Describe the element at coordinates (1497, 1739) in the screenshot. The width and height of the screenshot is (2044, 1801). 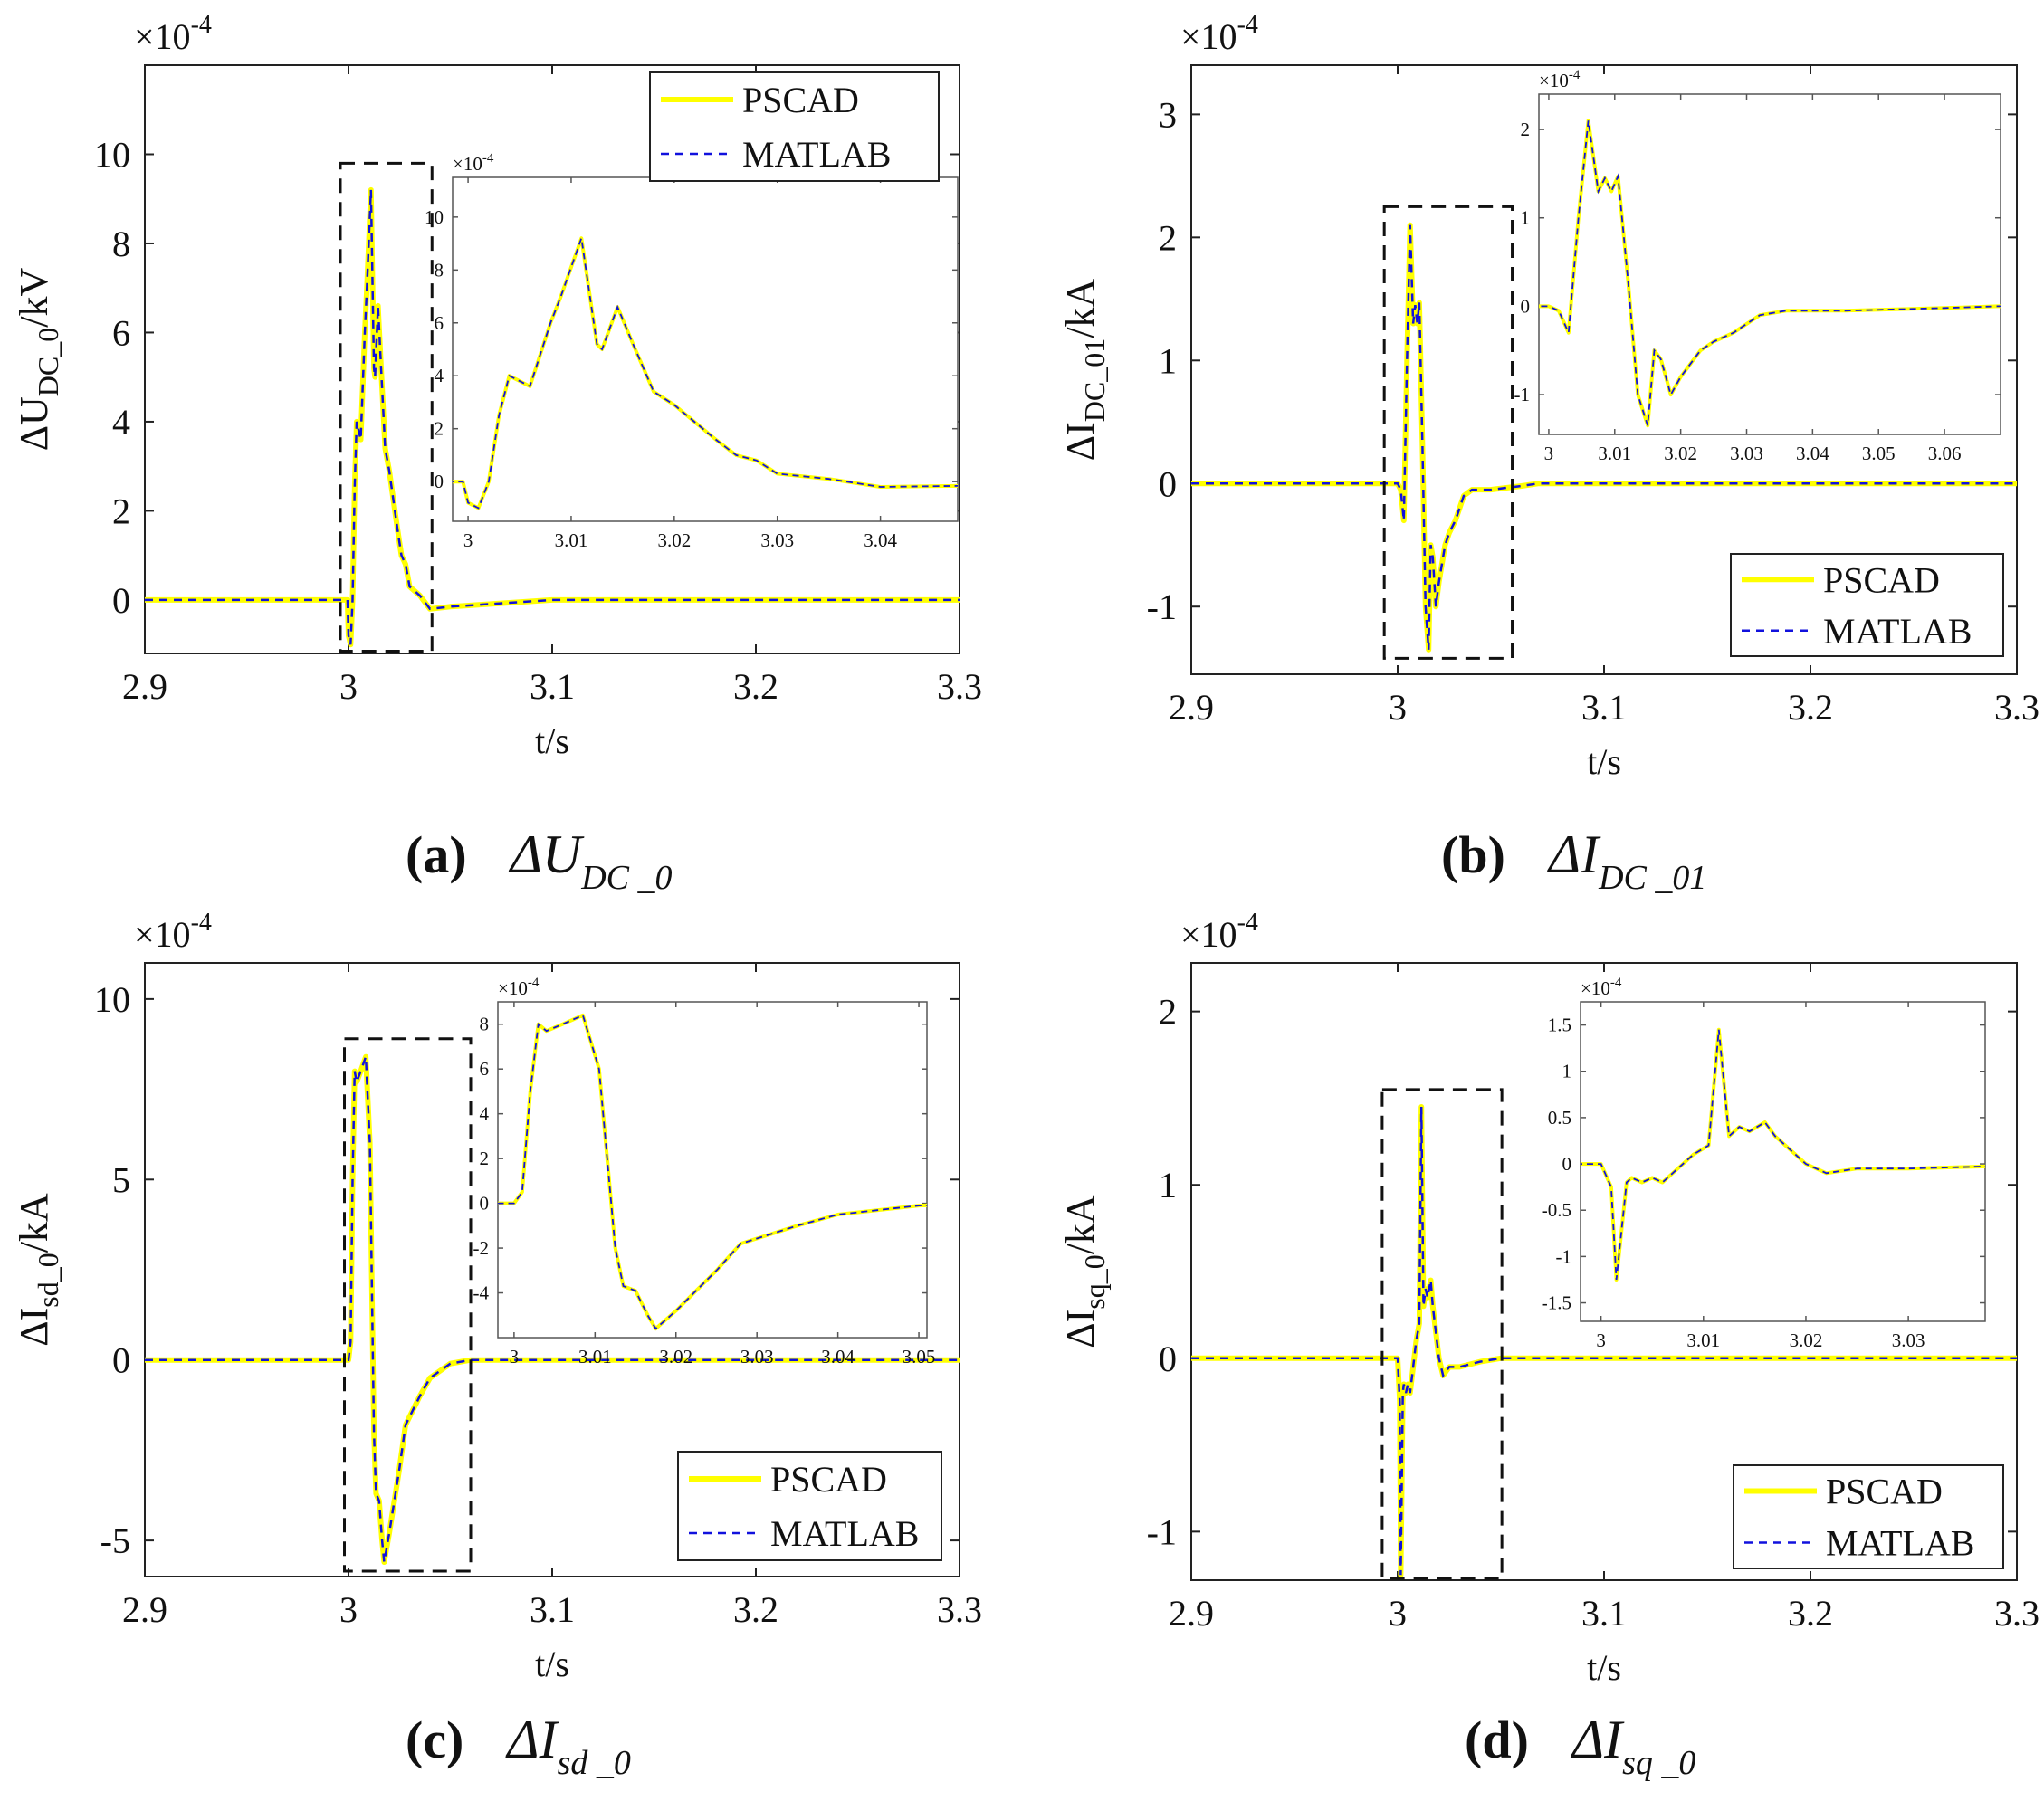
I see `caption-d-label: (d)` at that location.